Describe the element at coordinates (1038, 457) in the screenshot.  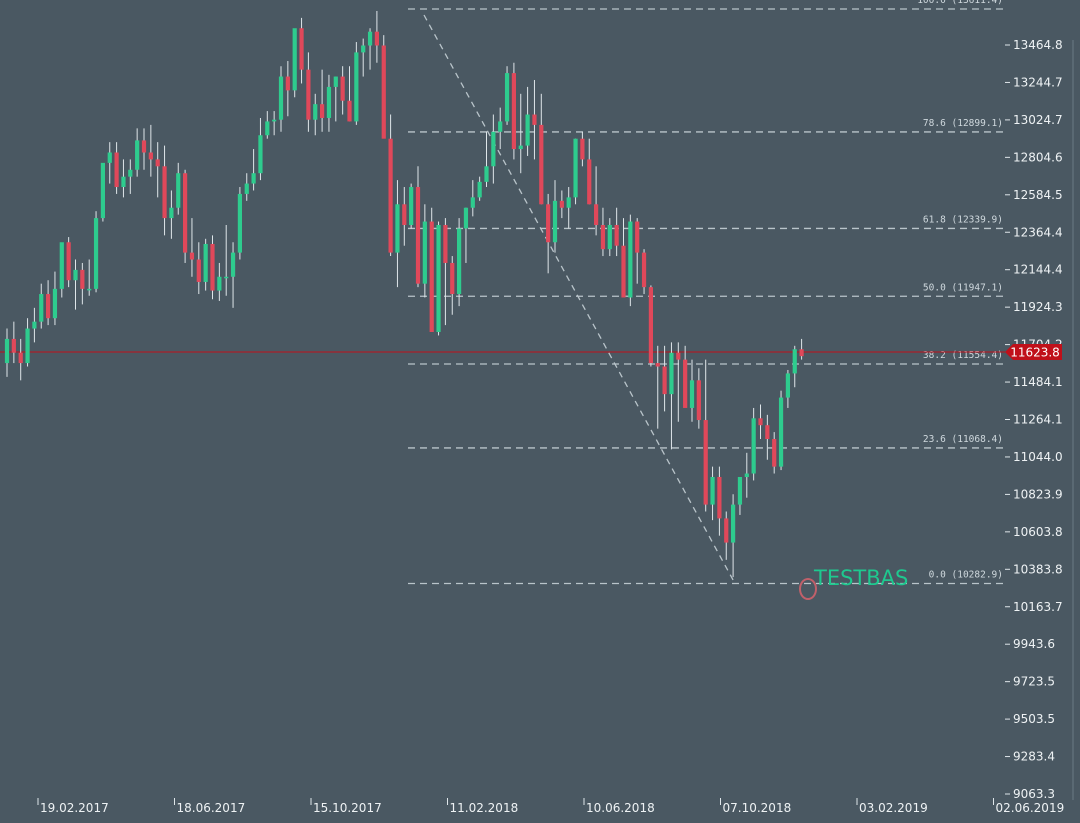
I see `y-tick-label: 11044.0` at that location.